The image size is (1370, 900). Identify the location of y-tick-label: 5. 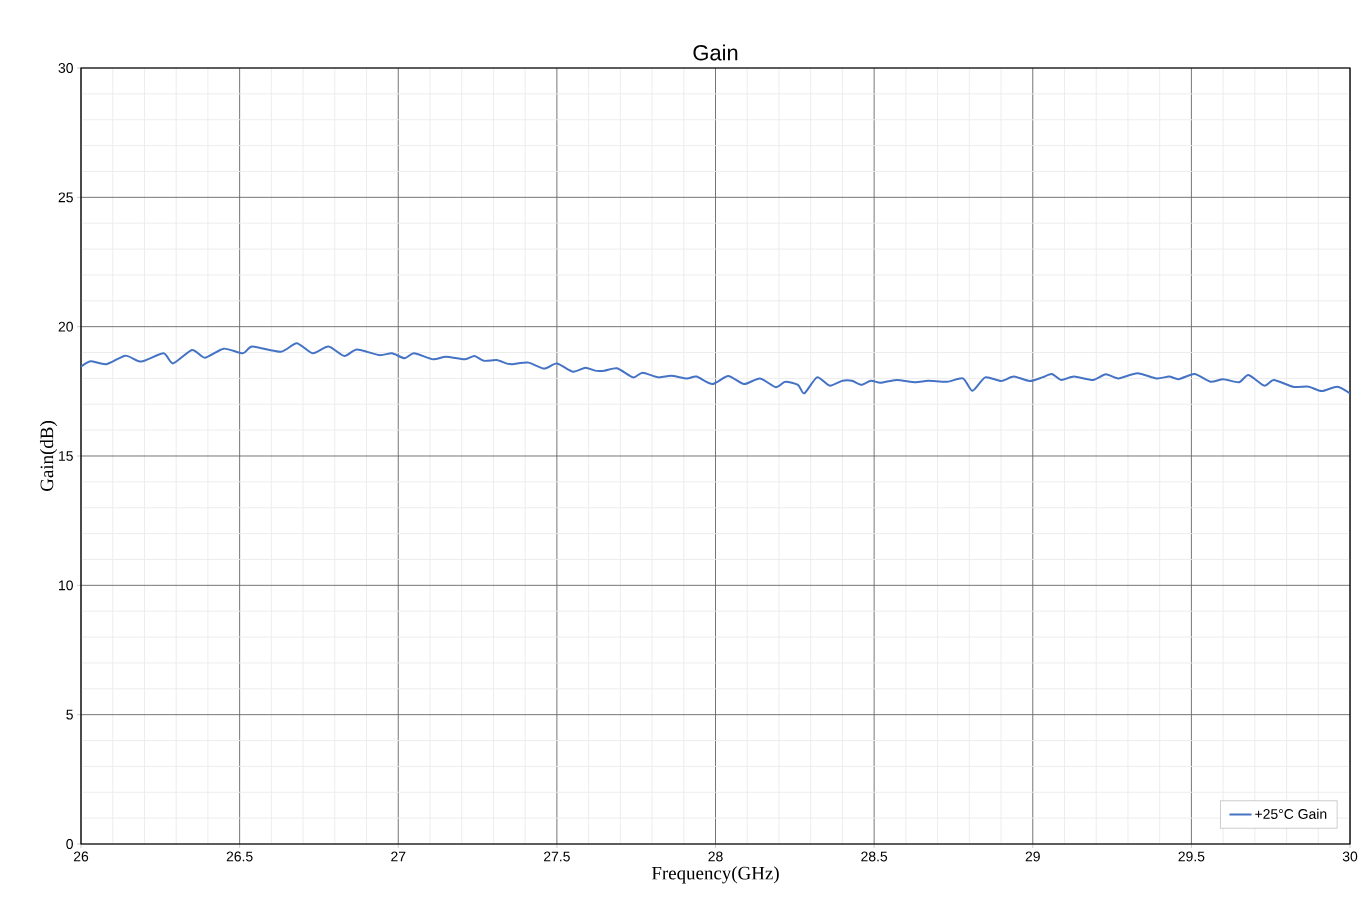
(69, 714).